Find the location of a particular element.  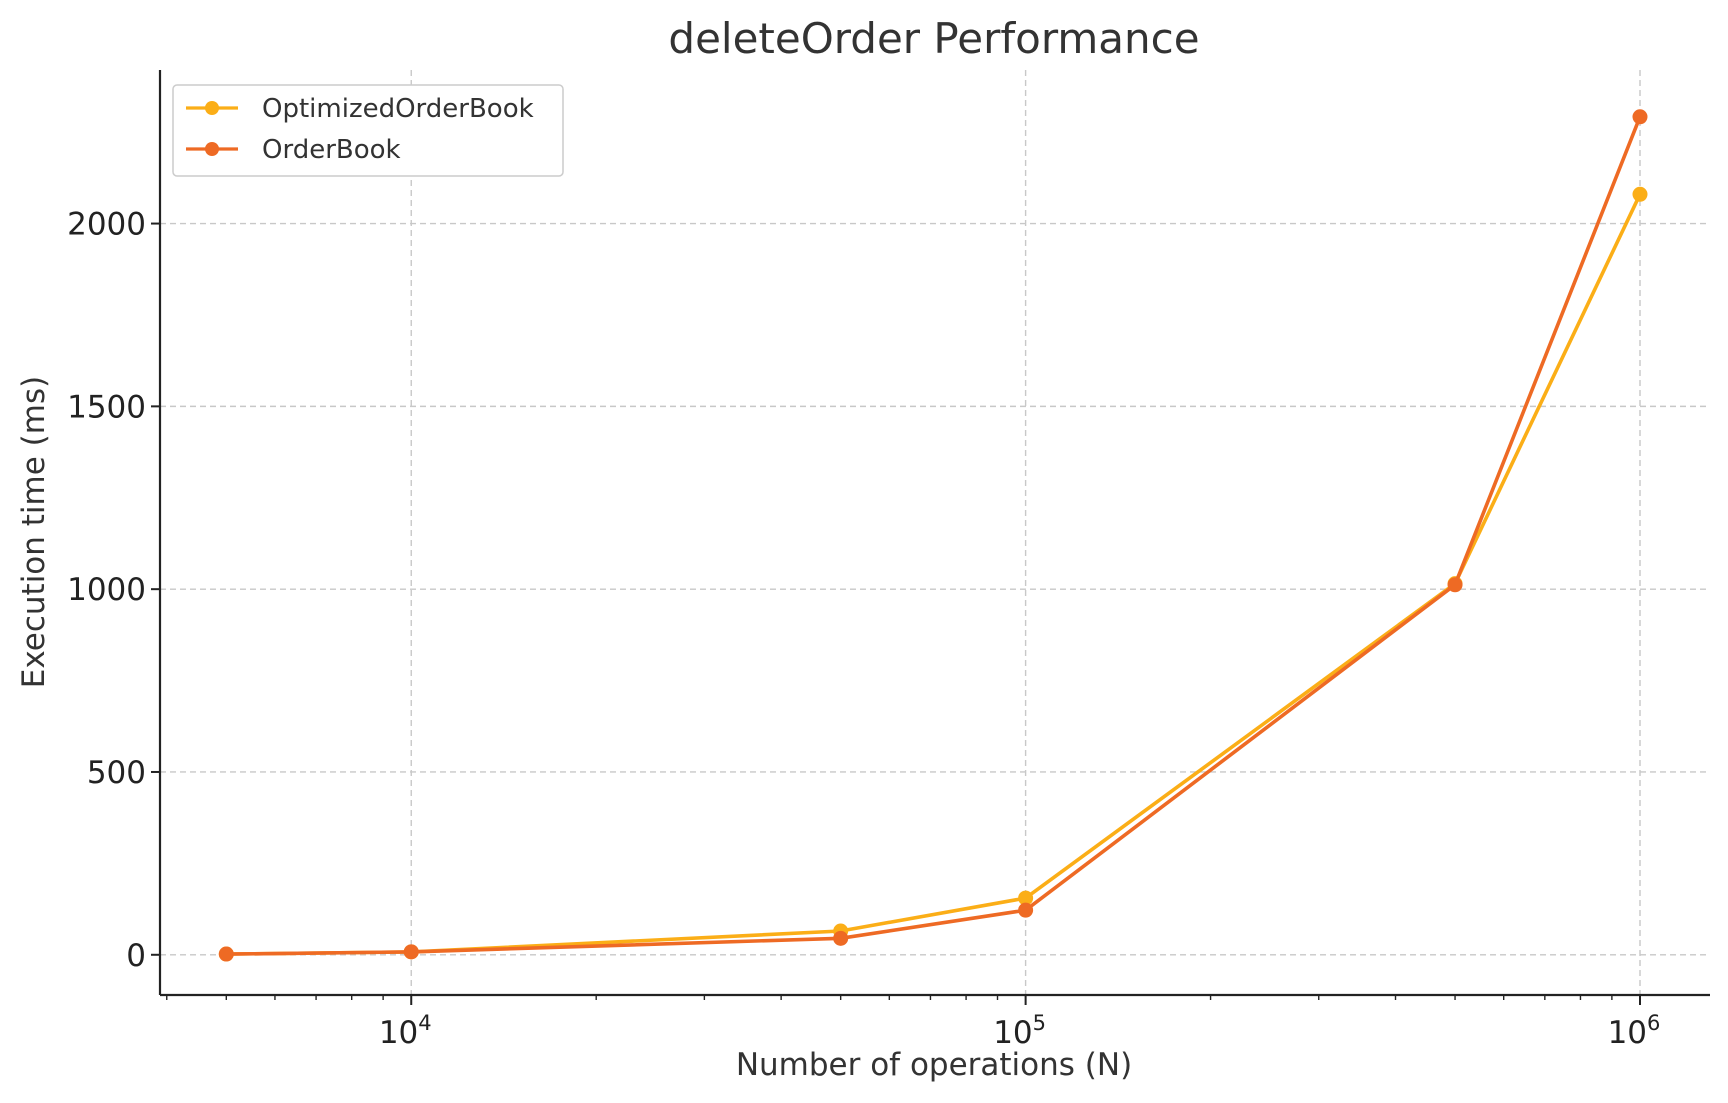

legend: OptimizedOrderBook OrderBook is located at coordinates (368, 130).